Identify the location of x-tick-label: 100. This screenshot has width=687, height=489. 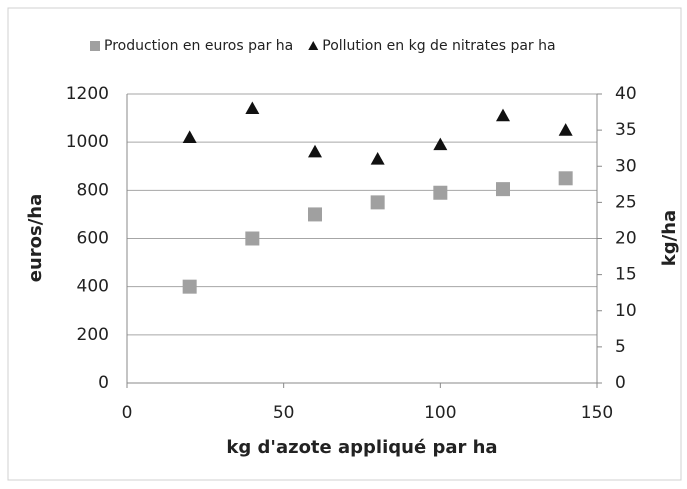
(440, 413).